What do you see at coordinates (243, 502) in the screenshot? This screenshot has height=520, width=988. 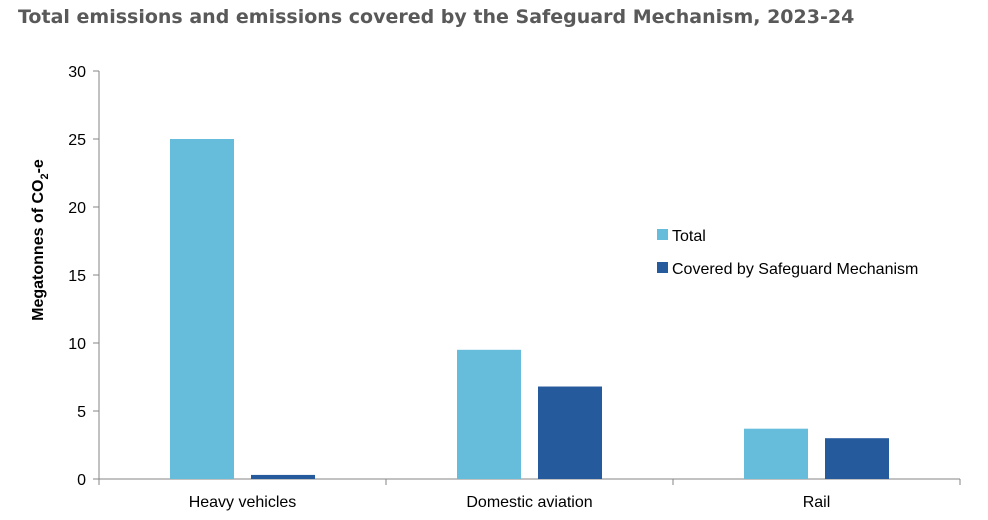 I see `x-category-label: Heavy vehicles` at bounding box center [243, 502].